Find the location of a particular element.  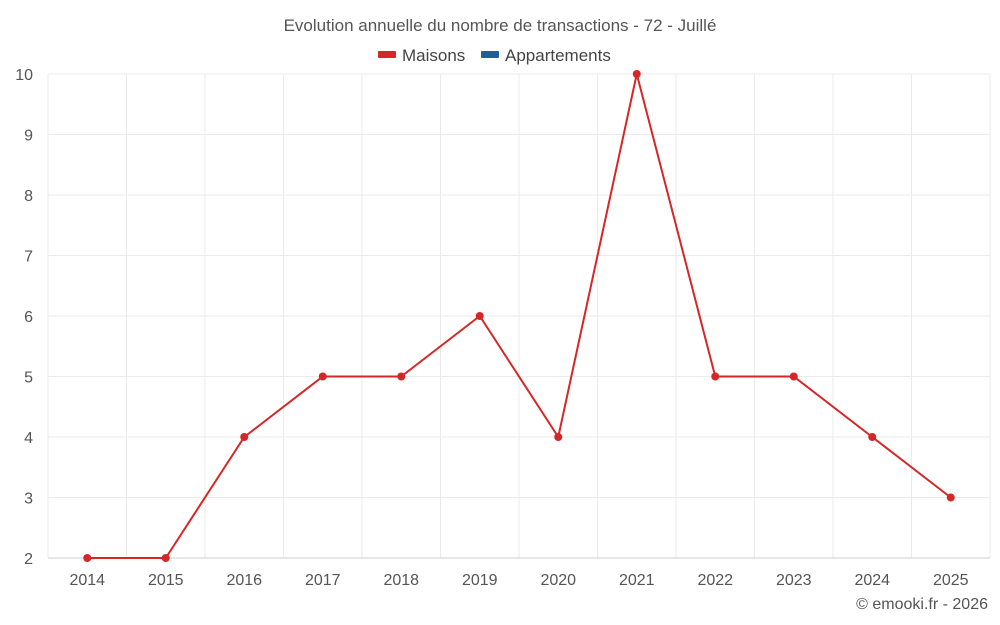

x-tick-label: 2014 is located at coordinates (87, 580).